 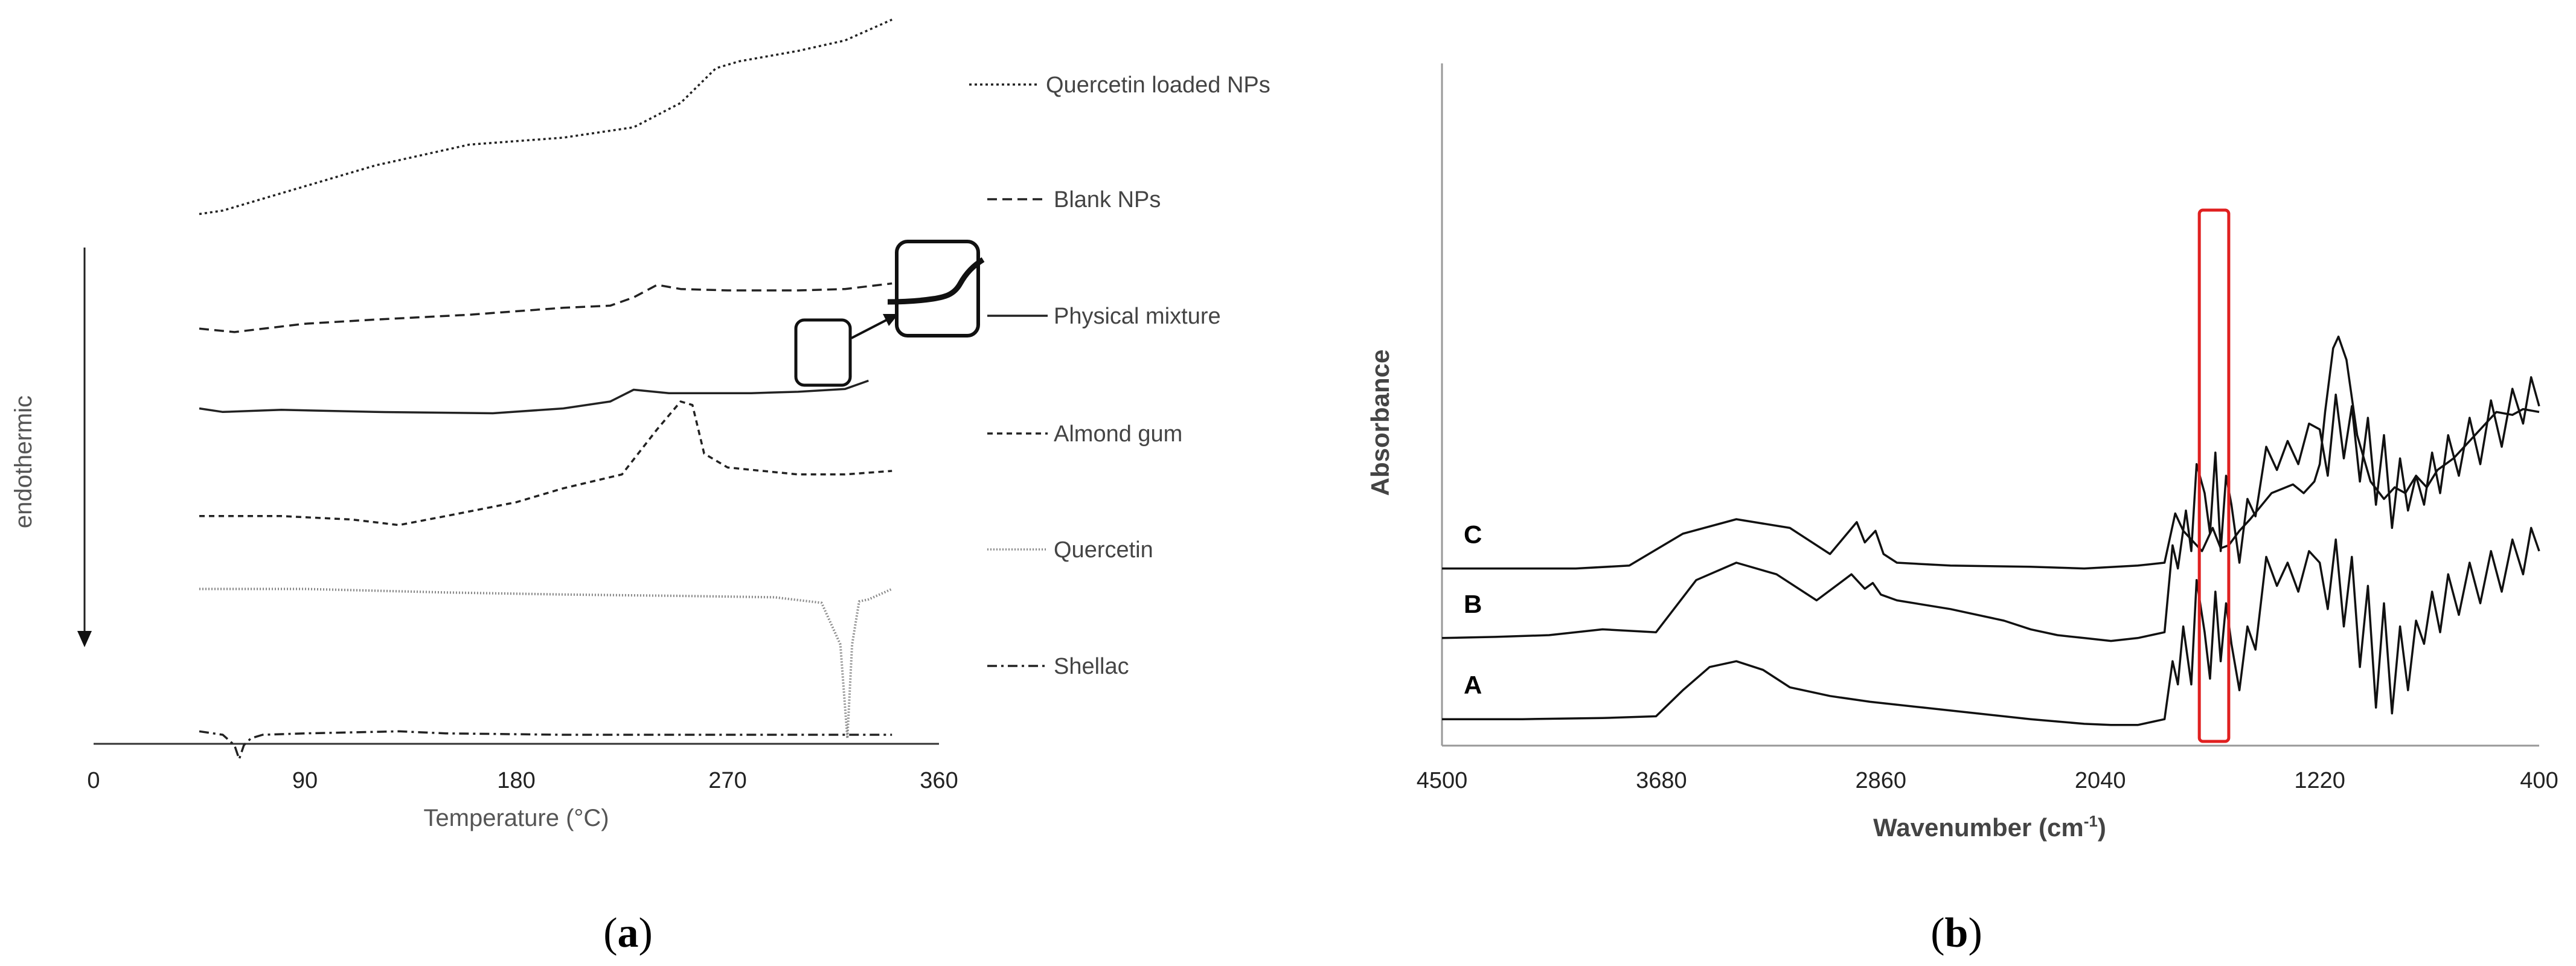 I want to click on zoom-pointer-arrow, so click(x=870, y=328).